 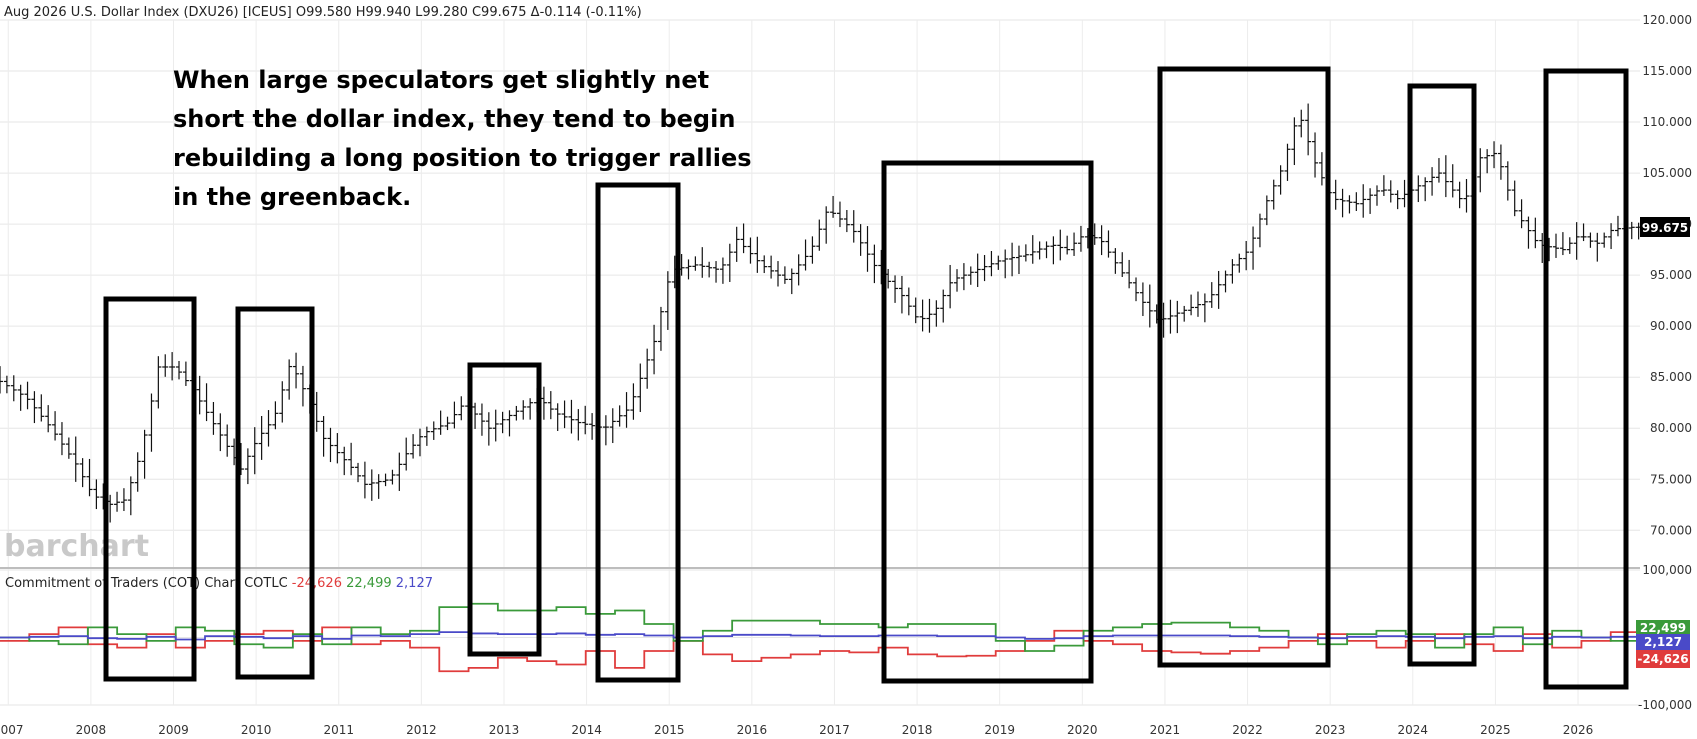 What do you see at coordinates (91, 730) in the screenshot?
I see `time-tick-label: 2008` at bounding box center [91, 730].